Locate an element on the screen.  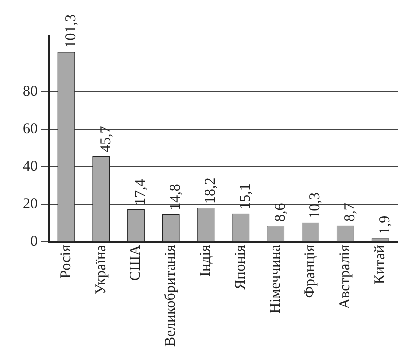
data-label: 10,3 is located at coordinates (316, 205).